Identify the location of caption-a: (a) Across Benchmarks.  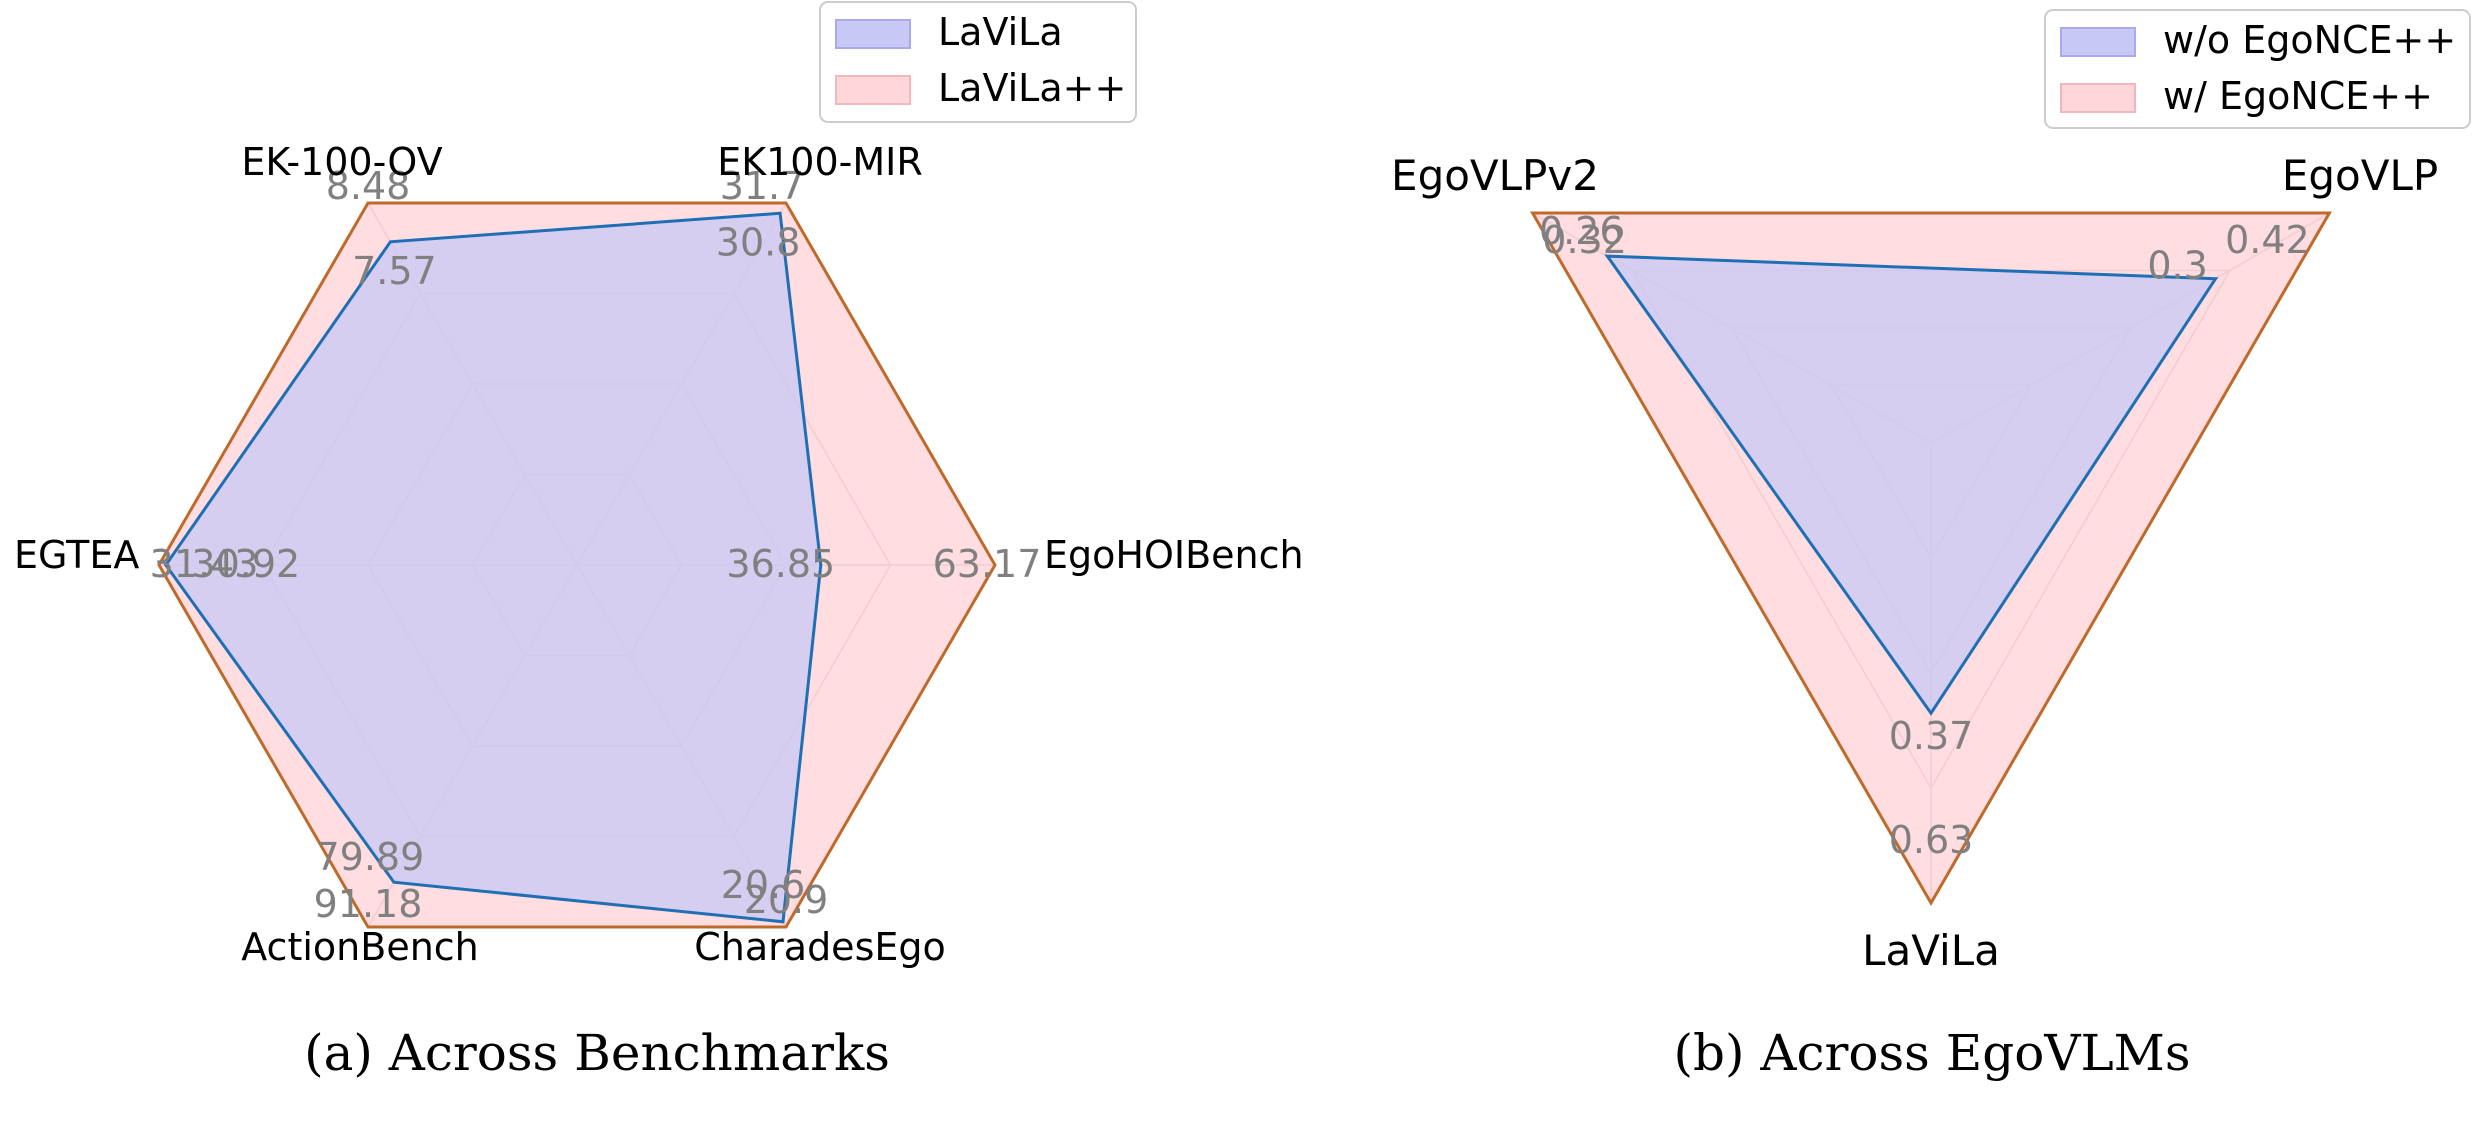
(597, 1053).